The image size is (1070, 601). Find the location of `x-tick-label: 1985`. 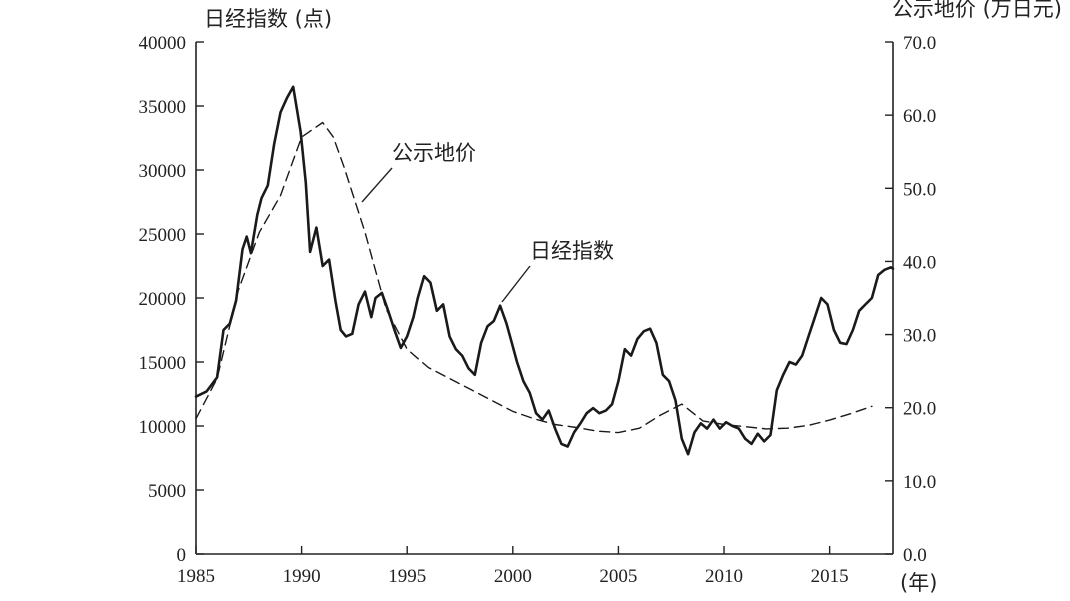

x-tick-label: 1985 is located at coordinates (196, 576).